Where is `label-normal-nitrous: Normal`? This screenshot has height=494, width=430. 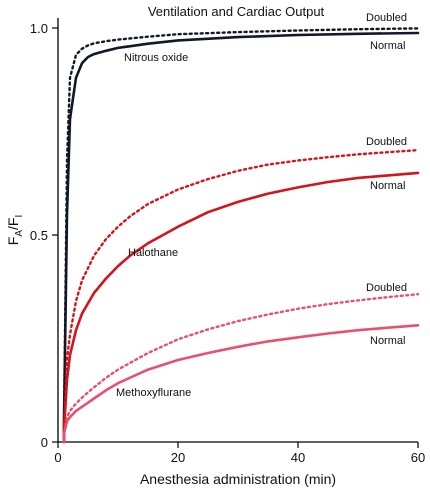 label-normal-nitrous: Normal is located at coordinates (387, 46).